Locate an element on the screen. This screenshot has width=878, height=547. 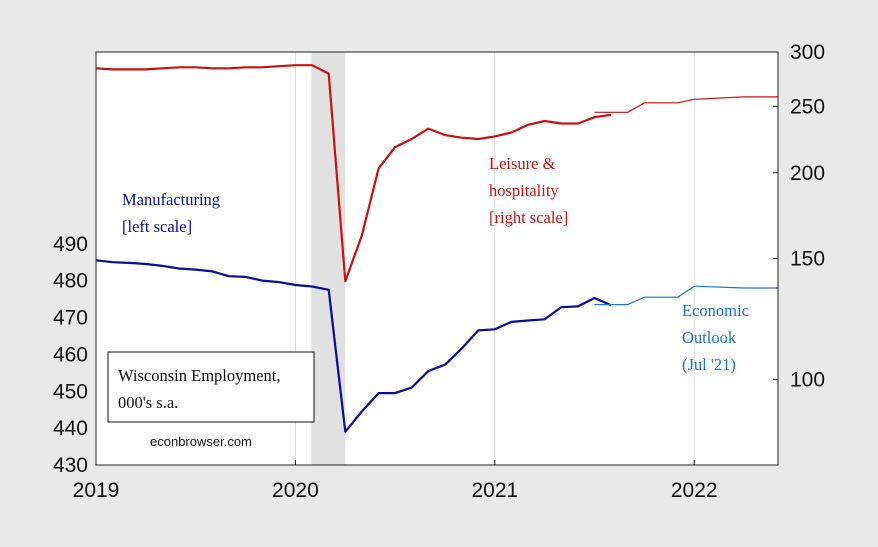
right-axis: 100 150 200 250 300 is located at coordinates (799, 216).